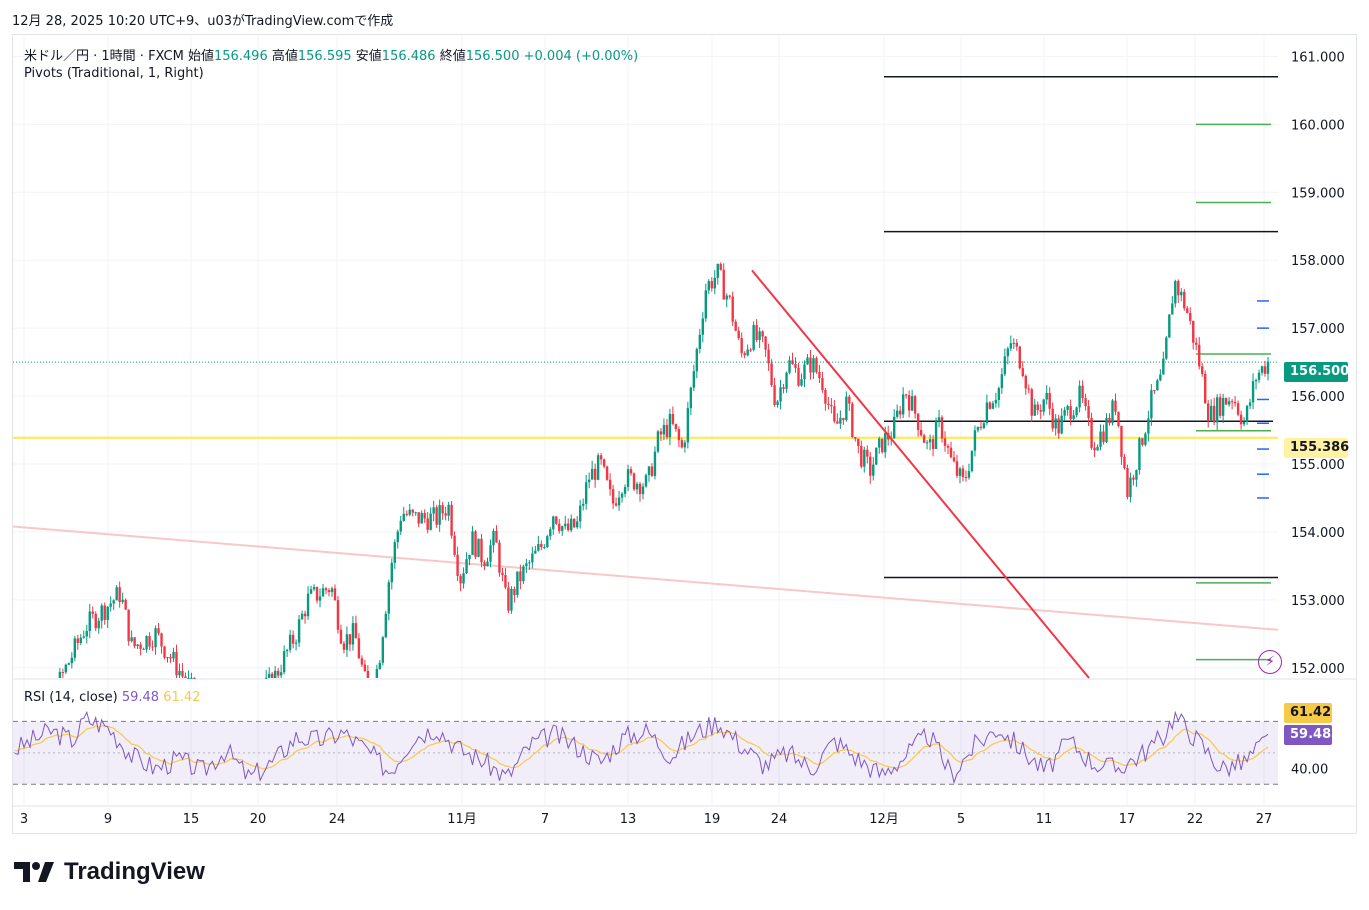  I want to click on tradingview-mark-icon, so click(34, 872).